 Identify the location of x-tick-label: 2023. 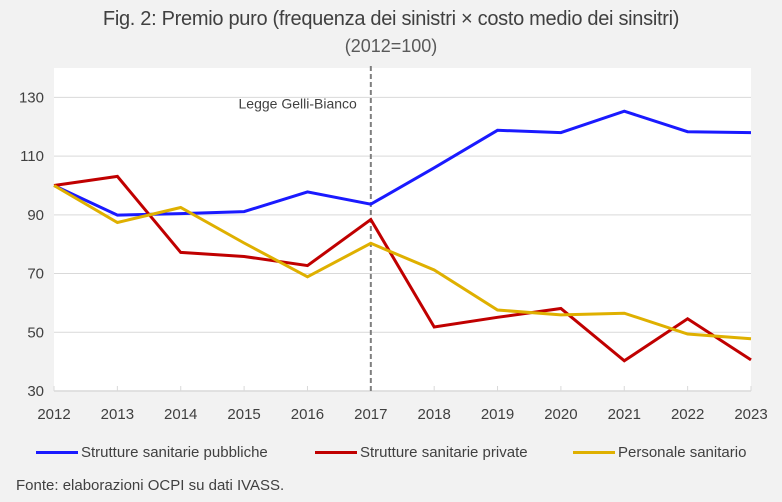
(750, 414).